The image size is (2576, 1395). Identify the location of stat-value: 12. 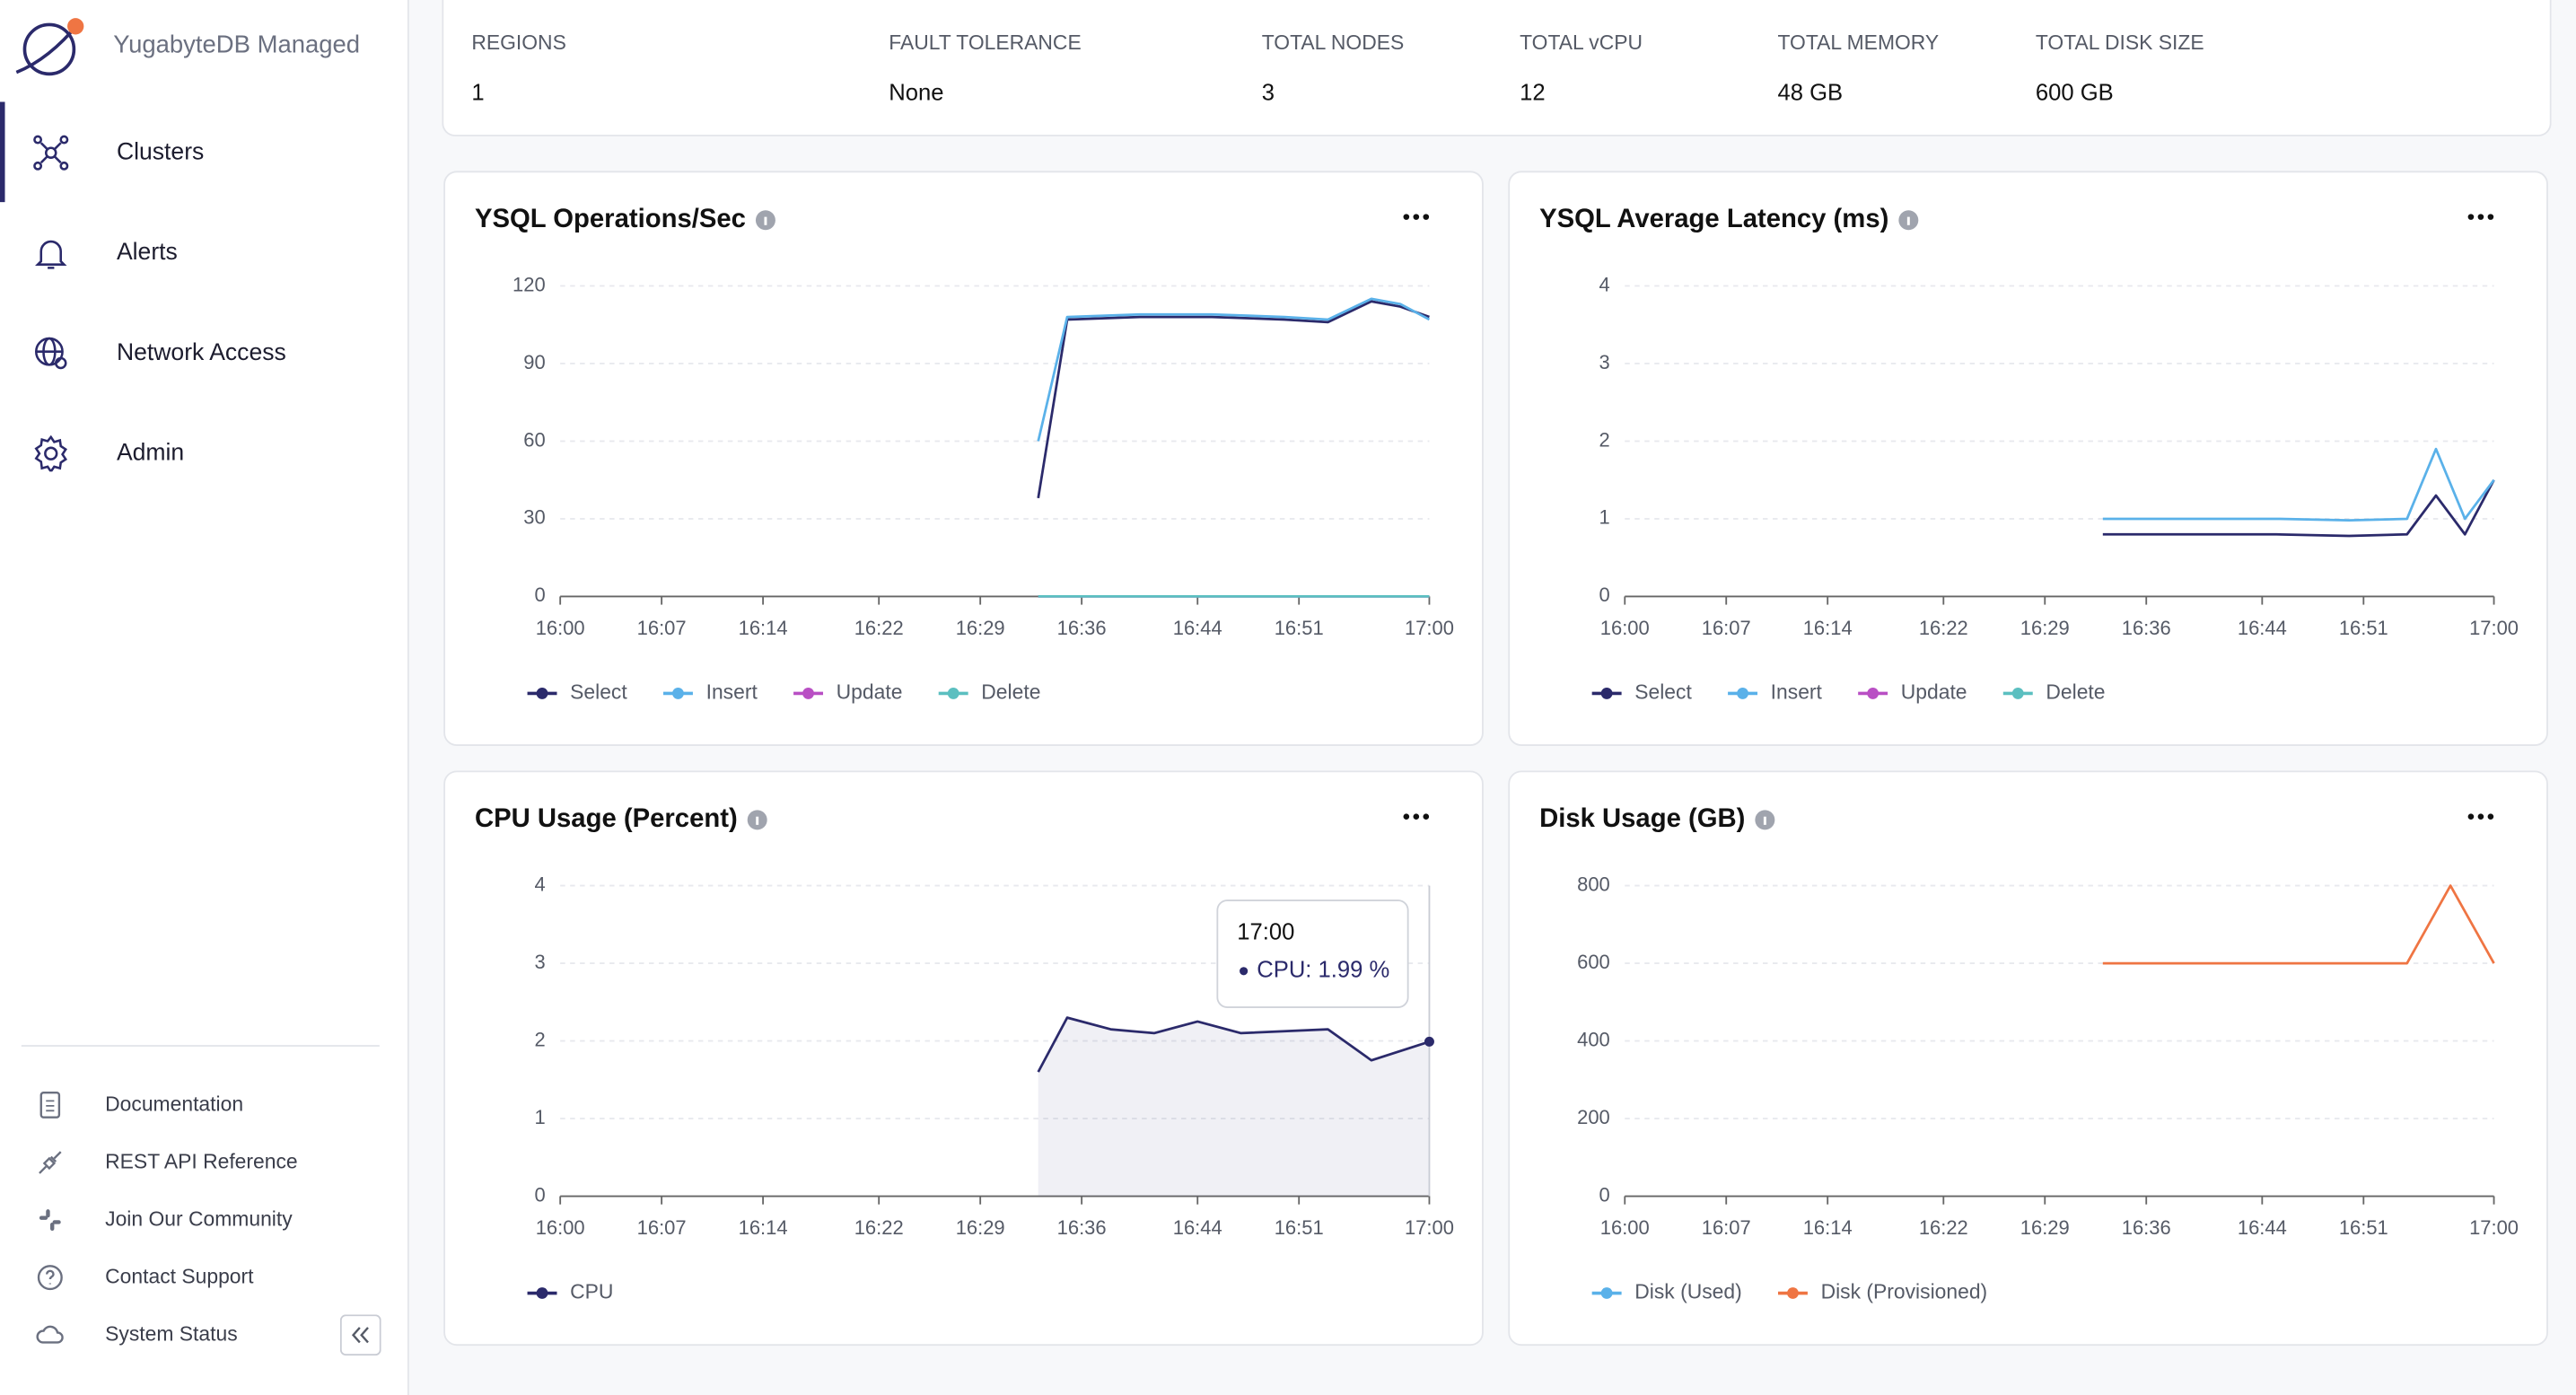
(1533, 92).